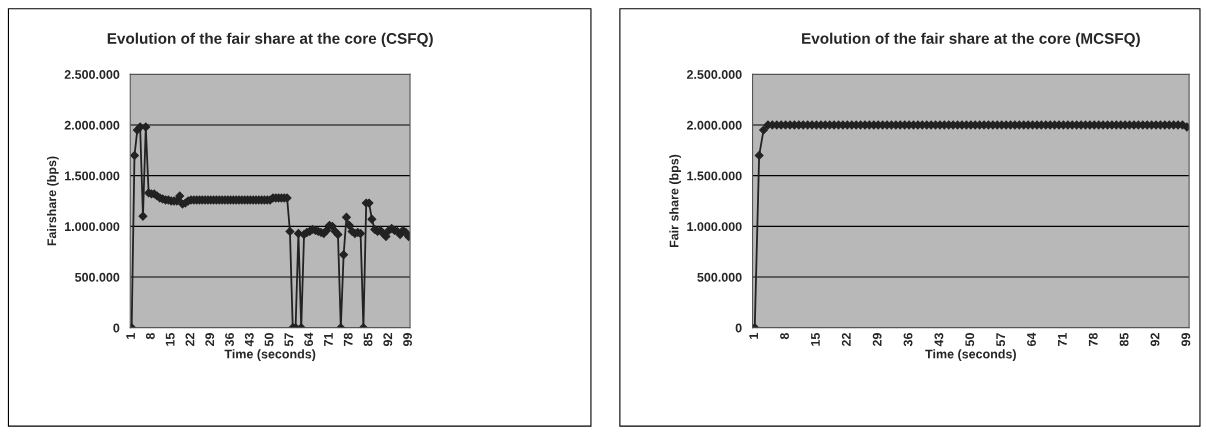 The height and width of the screenshot is (437, 1206). I want to click on y-axis-title: Fair share (bps), so click(675, 201).